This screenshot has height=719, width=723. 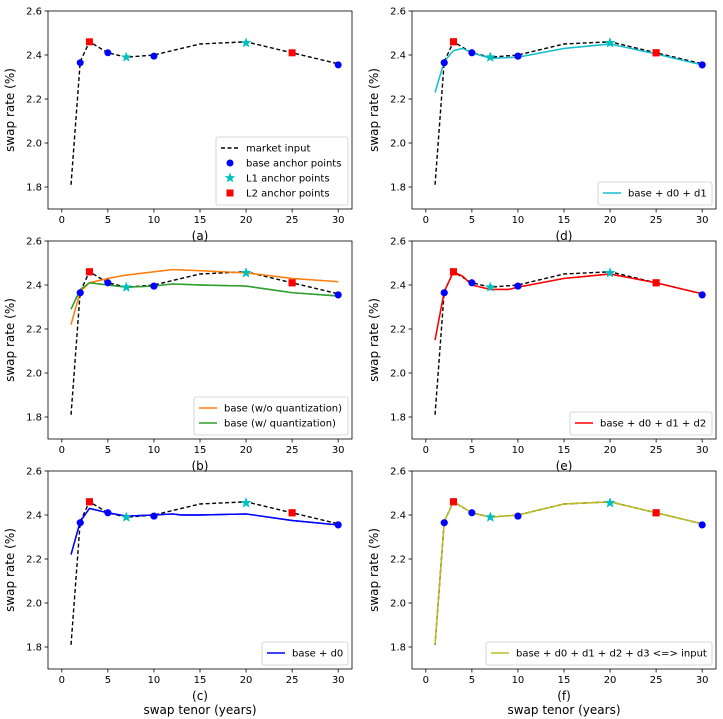 What do you see at coordinates (564, 236) in the screenshot?
I see `panel-caption: (d)` at bounding box center [564, 236].